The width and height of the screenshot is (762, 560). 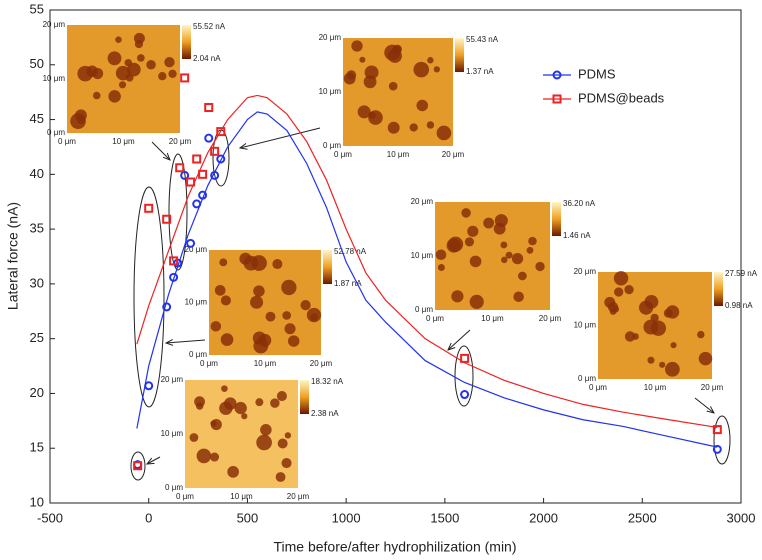 I want to click on x-tick-label: -500, so click(x=50, y=517).